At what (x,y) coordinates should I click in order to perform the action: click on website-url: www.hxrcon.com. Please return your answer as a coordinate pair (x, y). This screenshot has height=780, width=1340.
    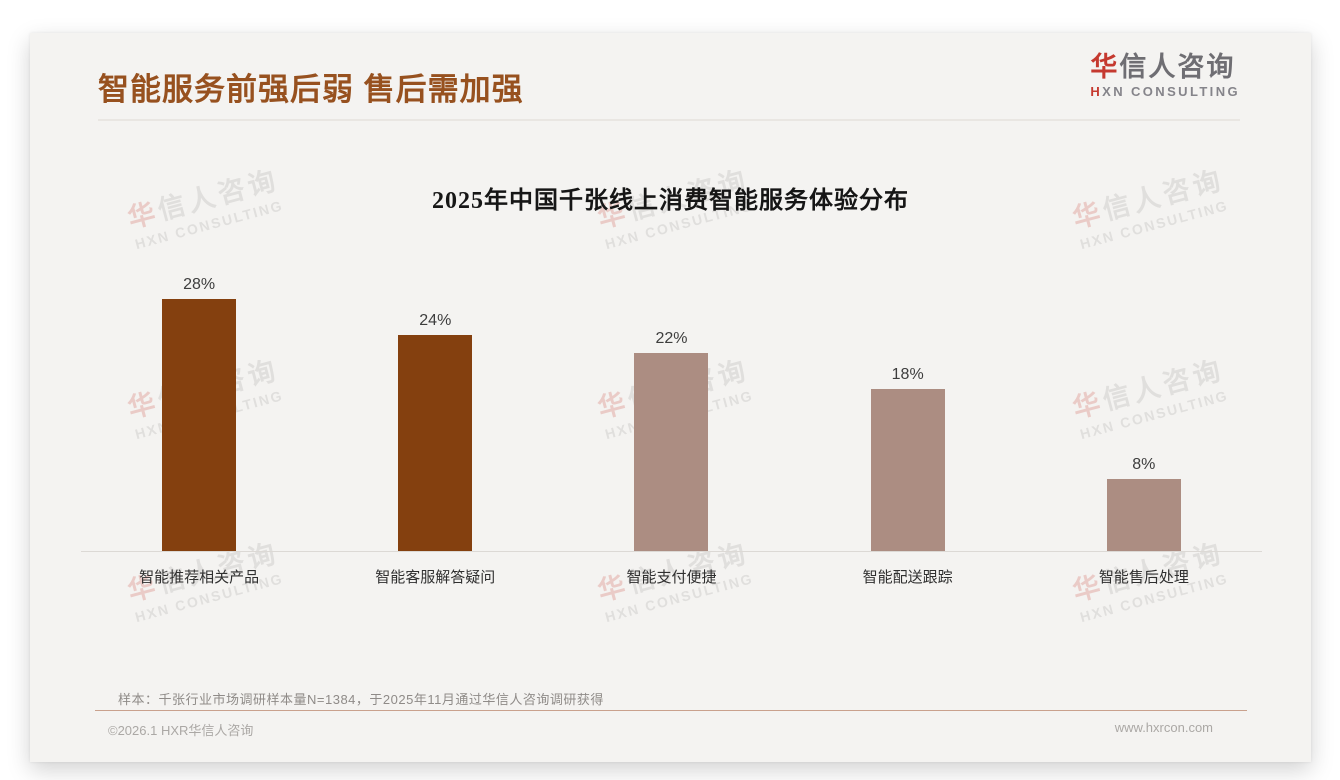
    Looking at the image, I should click on (1163, 727).